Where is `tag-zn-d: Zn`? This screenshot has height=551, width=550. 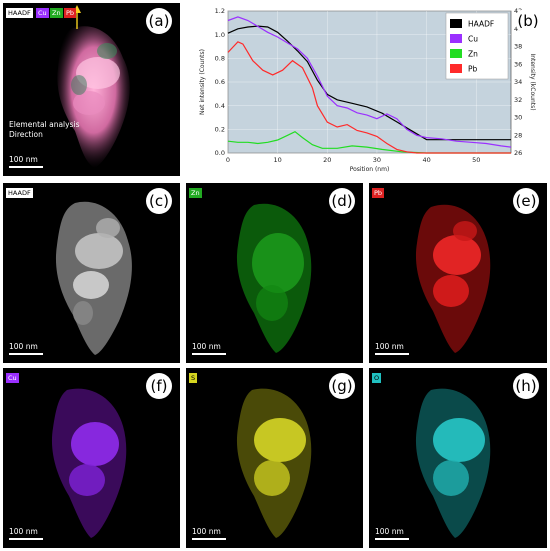
tag-zn-d: Zn is located at coordinates (195, 193).